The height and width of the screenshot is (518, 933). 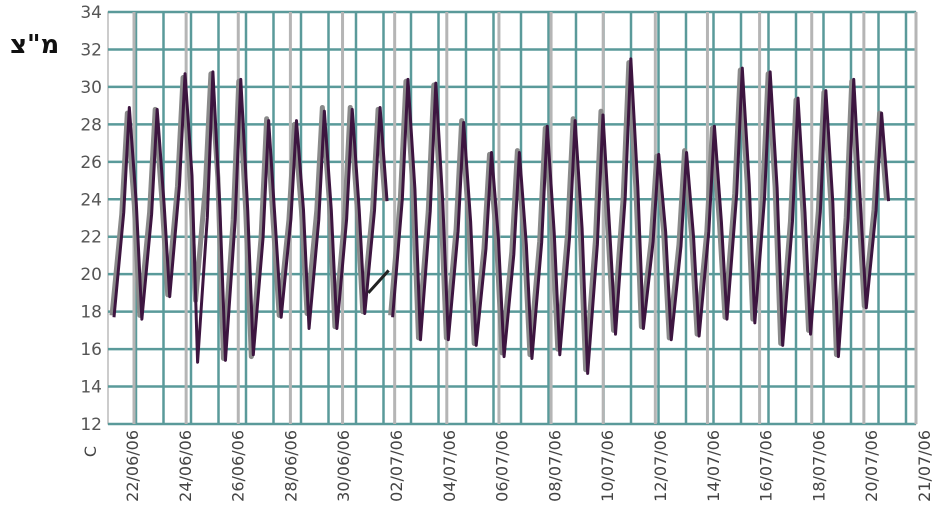 What do you see at coordinates (871, 466) in the screenshot?
I see `x-tick-label: 20/07/06` at bounding box center [871, 466].